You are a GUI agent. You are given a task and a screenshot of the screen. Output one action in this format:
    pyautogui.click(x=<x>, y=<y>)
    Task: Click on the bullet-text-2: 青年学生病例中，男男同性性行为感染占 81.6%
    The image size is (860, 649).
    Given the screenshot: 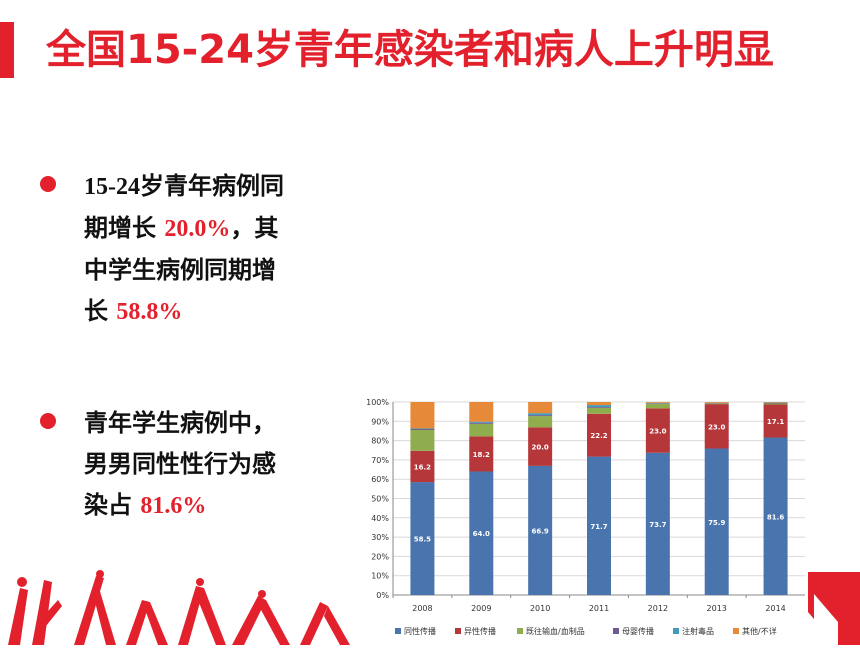 What is the action you would take?
    pyautogui.click(x=212, y=465)
    